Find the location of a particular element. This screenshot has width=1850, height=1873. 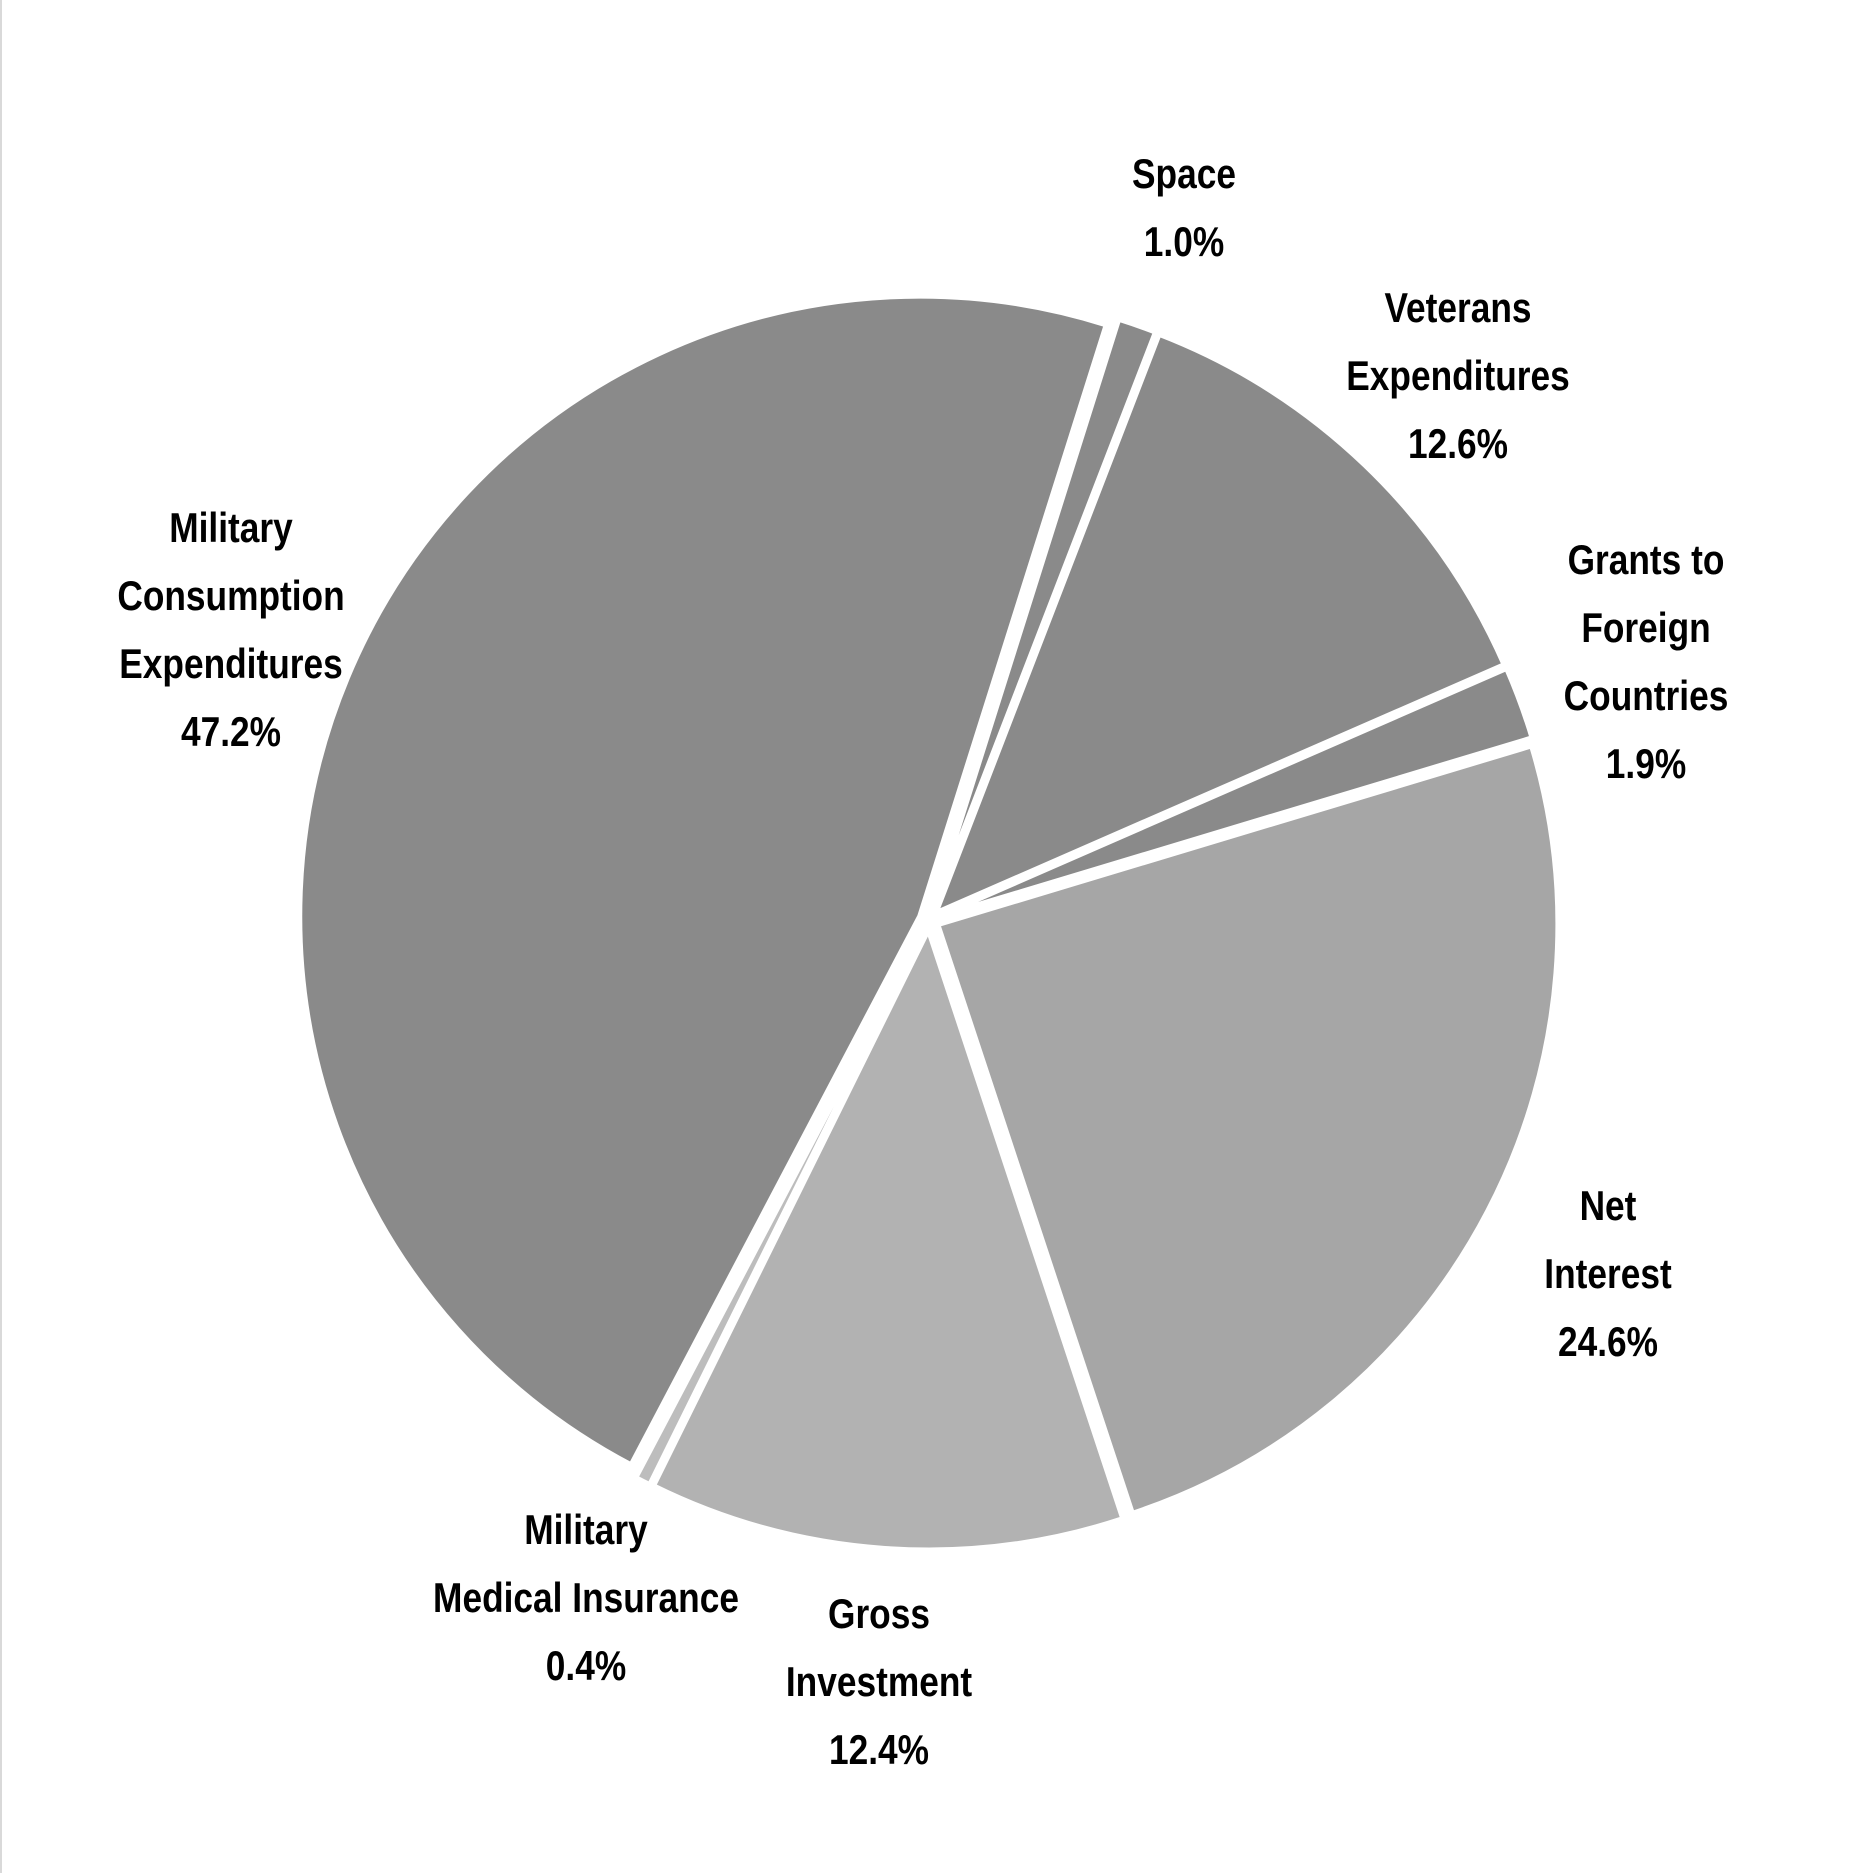

slice-label-space: Space 1.0% is located at coordinates (1184, 208).